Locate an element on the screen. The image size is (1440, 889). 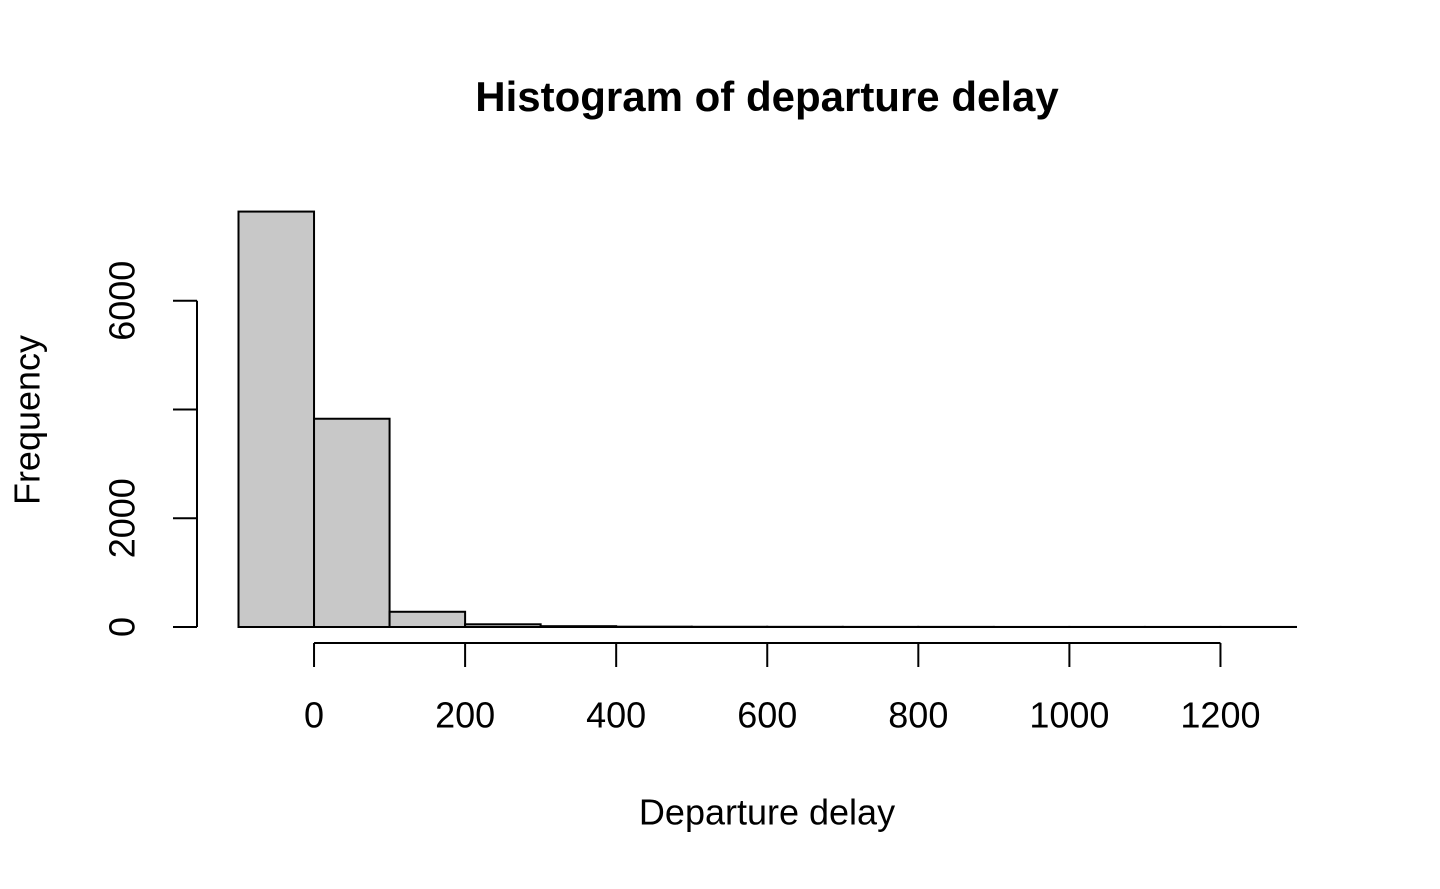
x-tick-label: 800 is located at coordinates (918, 715).